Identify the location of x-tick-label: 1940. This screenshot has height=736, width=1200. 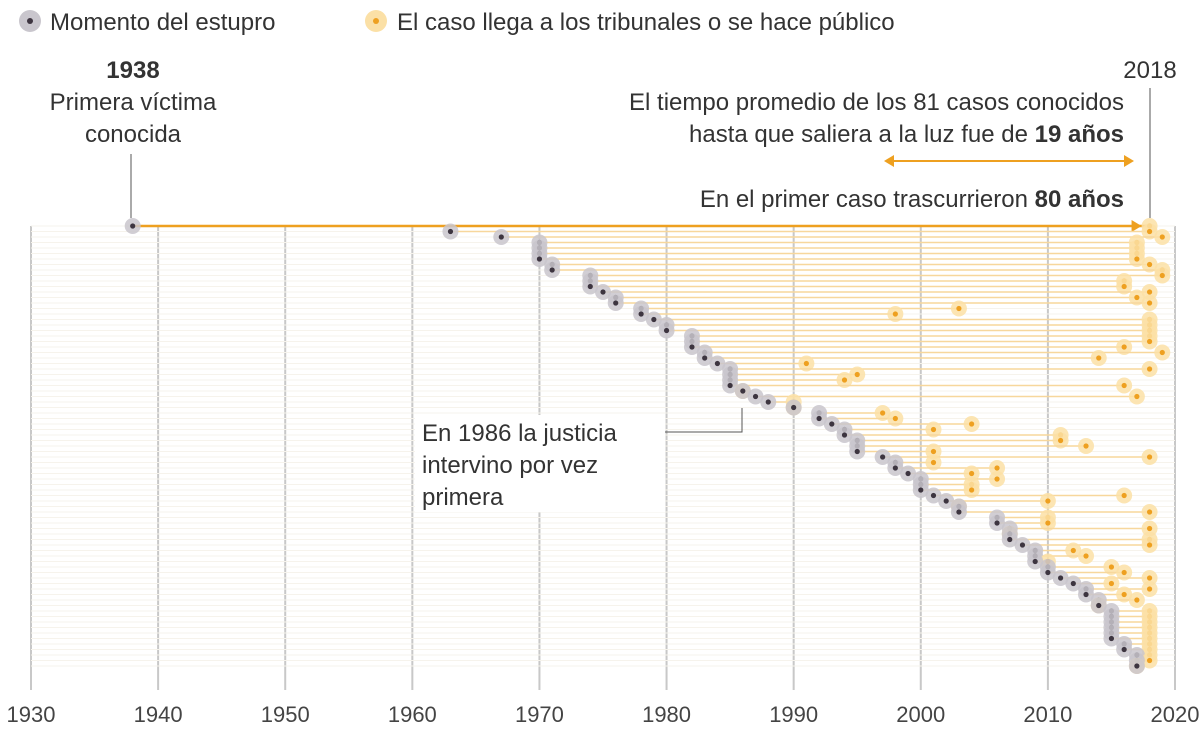
(158, 714).